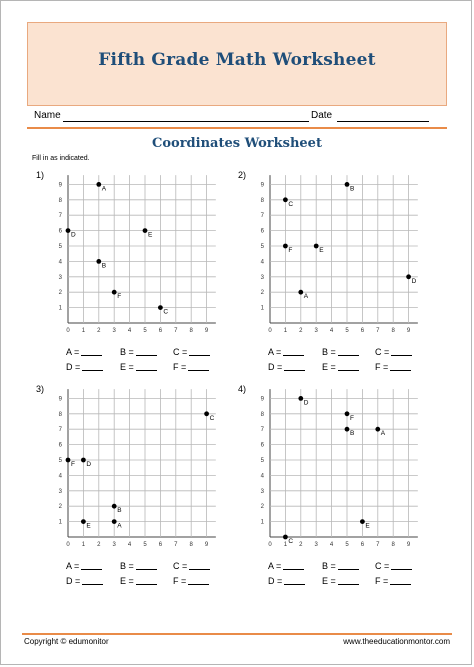 Image resolution: width=474 pixels, height=667 pixels. Describe the element at coordinates (61, 201) in the screenshot. I see `y-tick-label: 8` at that location.